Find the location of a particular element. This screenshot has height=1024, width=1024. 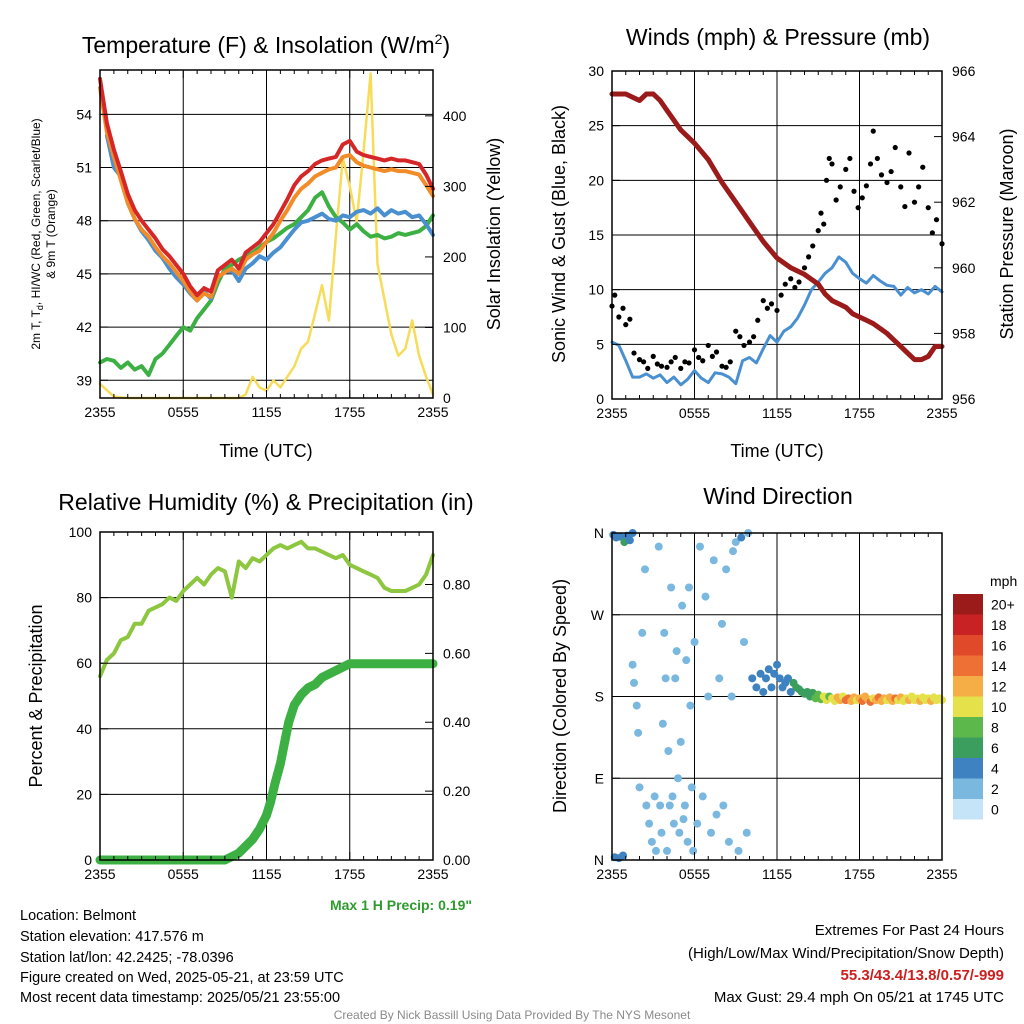

y-tick-label: 60 is located at coordinates (84, 663).